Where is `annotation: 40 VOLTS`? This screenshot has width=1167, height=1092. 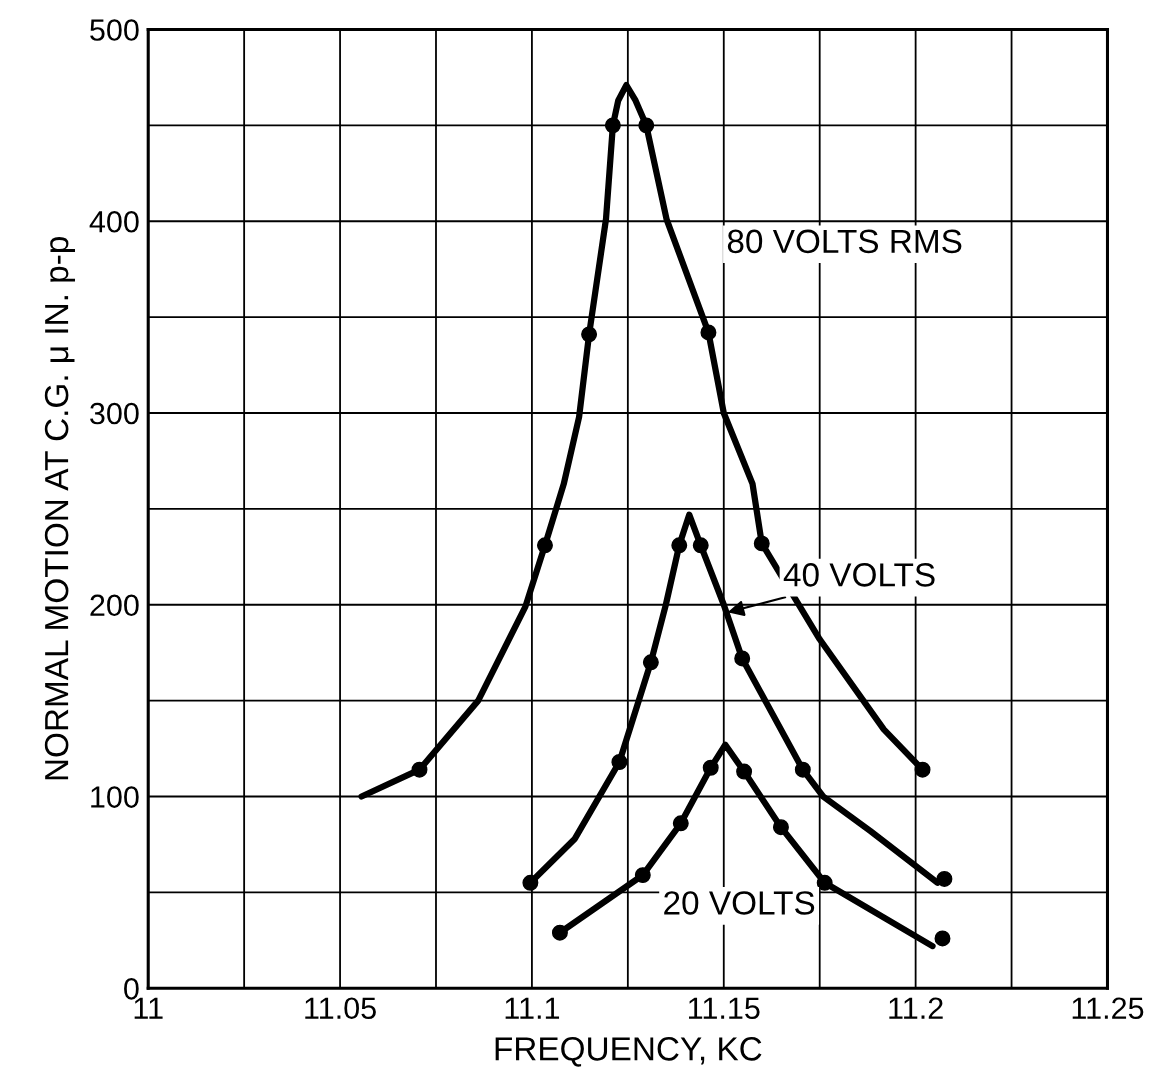
annotation: 40 VOLTS is located at coordinates (859, 575).